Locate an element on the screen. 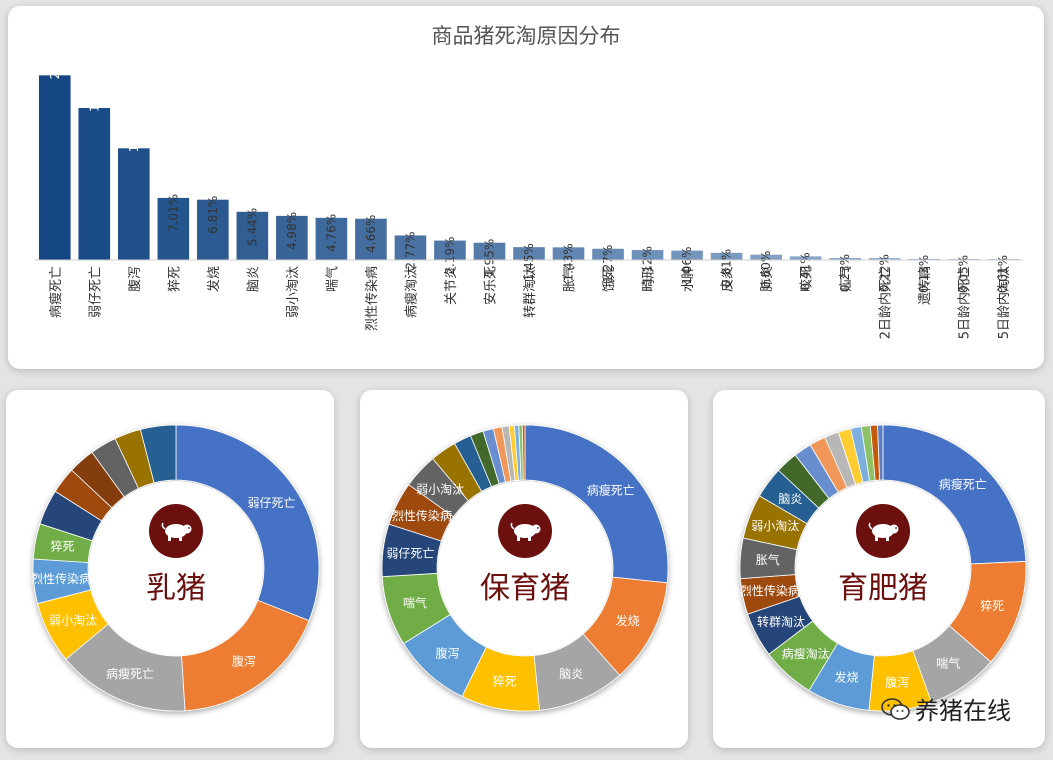 The width and height of the screenshot is (1053, 760). bar-category-label: 畸形 is located at coordinates (649, 279).